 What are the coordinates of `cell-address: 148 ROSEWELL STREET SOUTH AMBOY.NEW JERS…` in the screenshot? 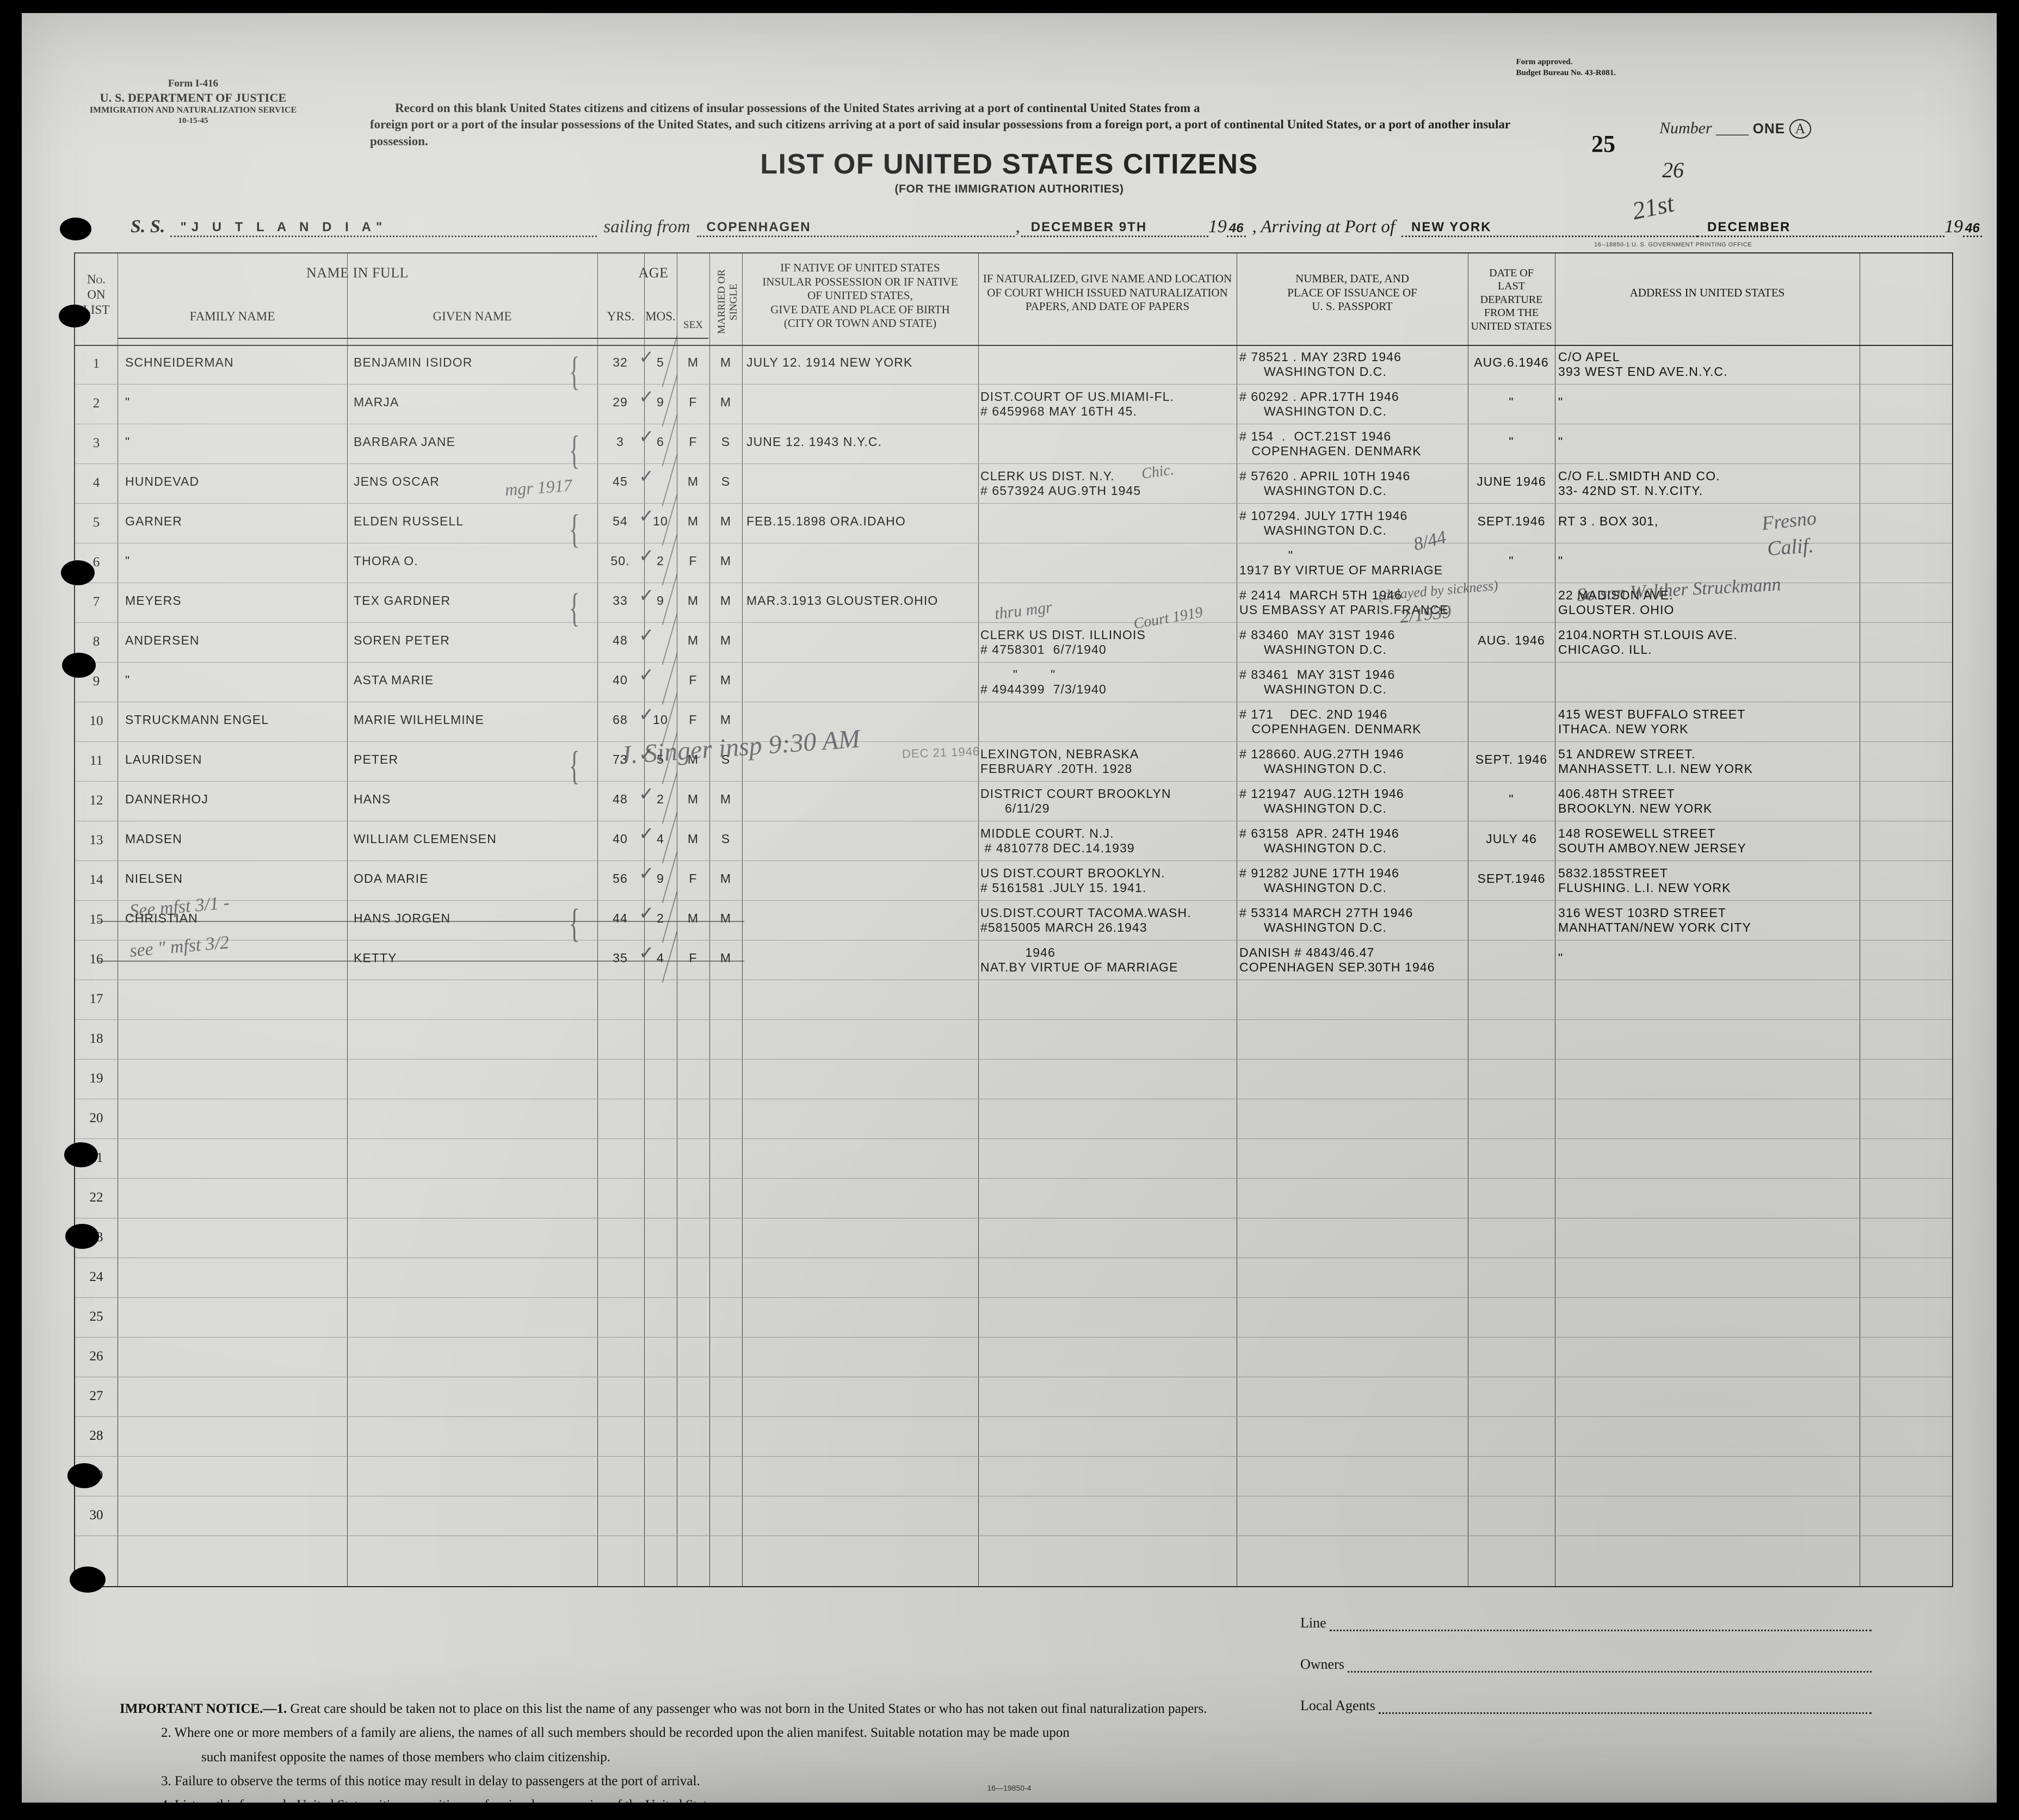 It's located at (1652, 841).